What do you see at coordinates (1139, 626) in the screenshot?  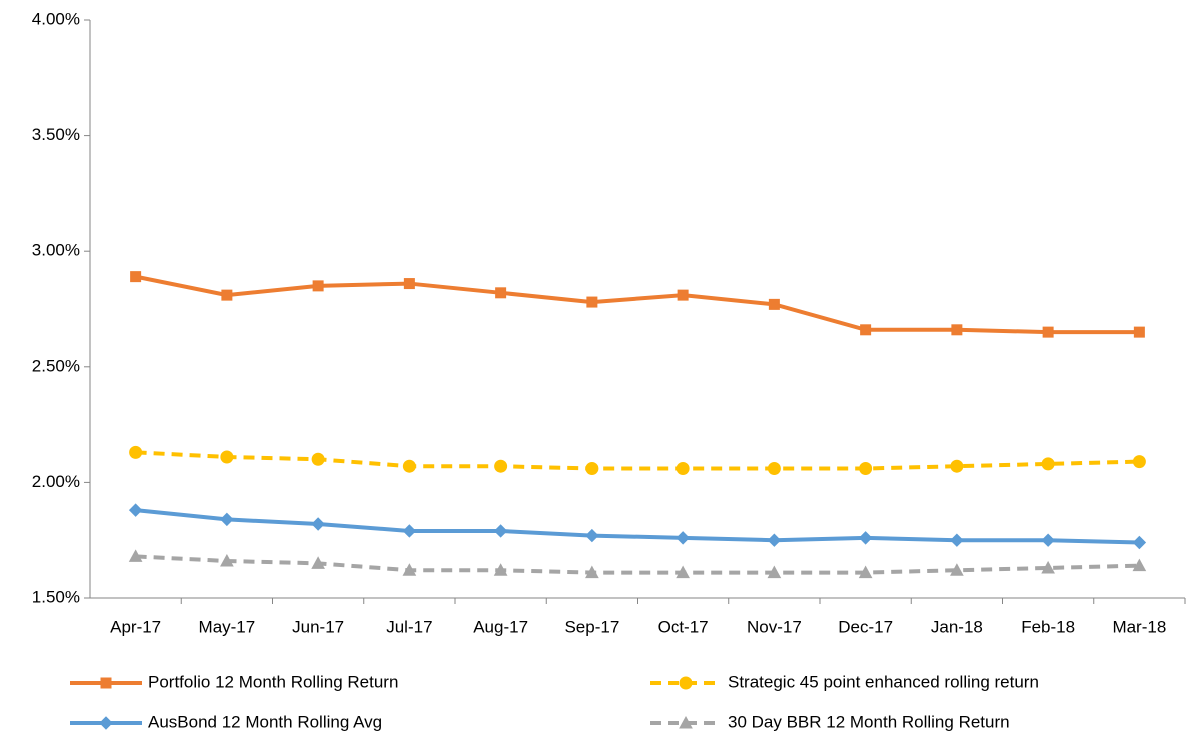 I see `x-tick-label: Mar-18` at bounding box center [1139, 626].